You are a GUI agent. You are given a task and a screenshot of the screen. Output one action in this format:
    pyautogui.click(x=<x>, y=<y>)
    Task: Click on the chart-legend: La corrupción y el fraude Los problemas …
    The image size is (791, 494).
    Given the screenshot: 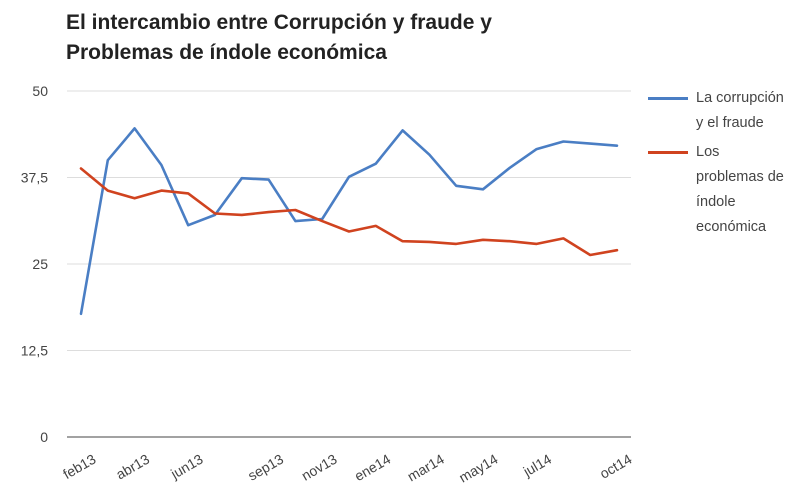 What is the action you would take?
    pyautogui.click(x=715, y=165)
    